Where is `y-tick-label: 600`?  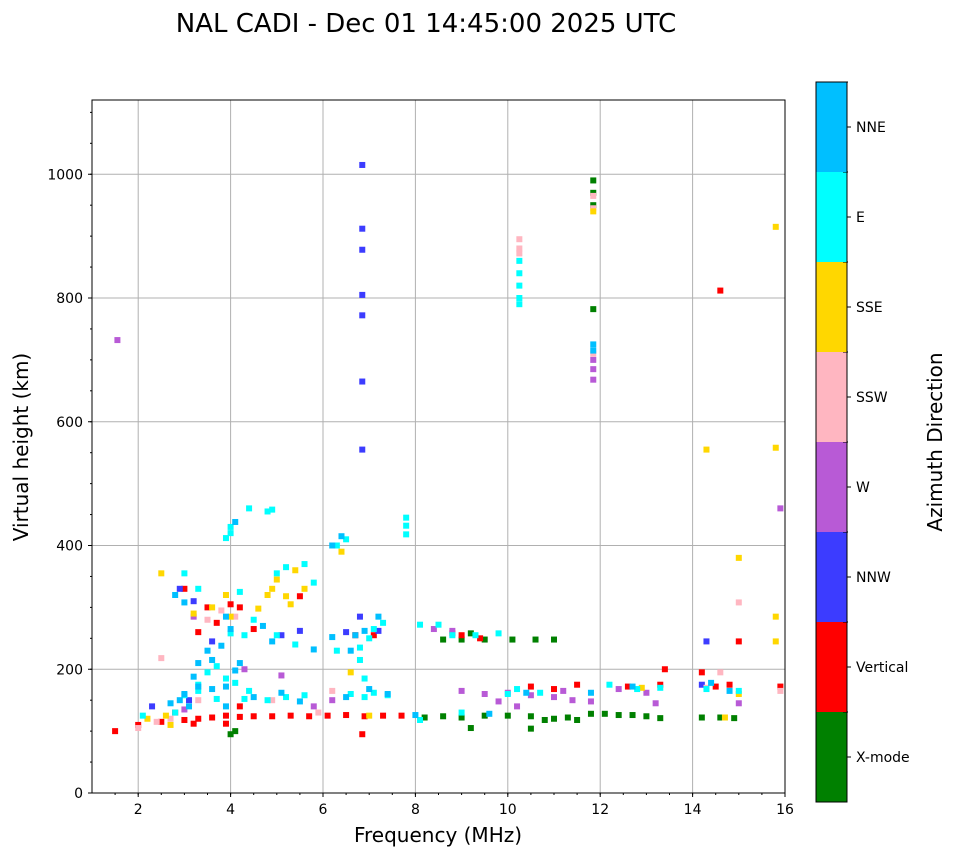
y-tick-label: 600 is located at coordinates (69, 423).